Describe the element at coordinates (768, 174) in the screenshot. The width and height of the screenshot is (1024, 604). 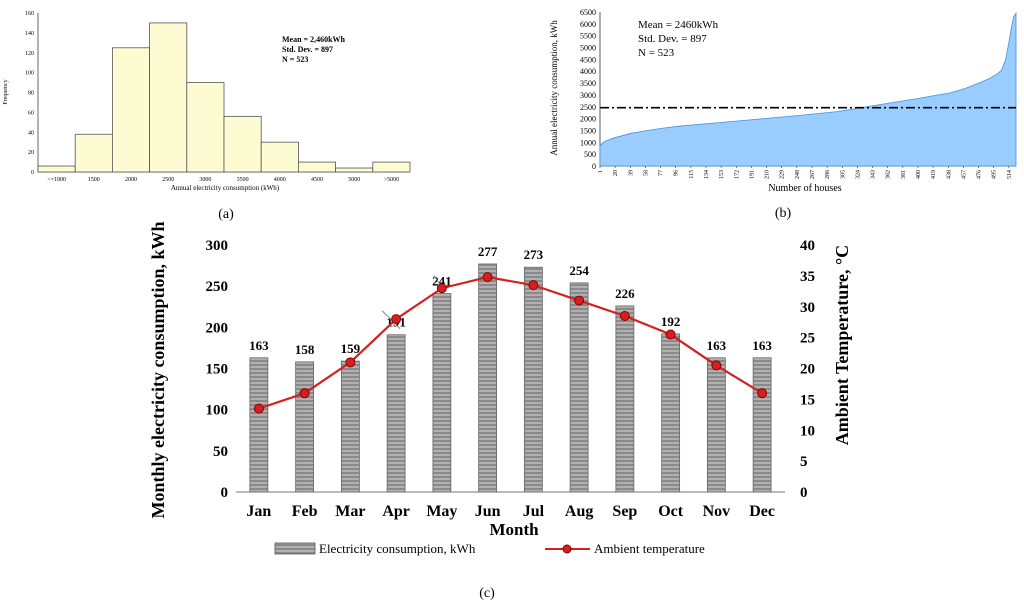
I see `cumulative-x-tick: 210` at that location.